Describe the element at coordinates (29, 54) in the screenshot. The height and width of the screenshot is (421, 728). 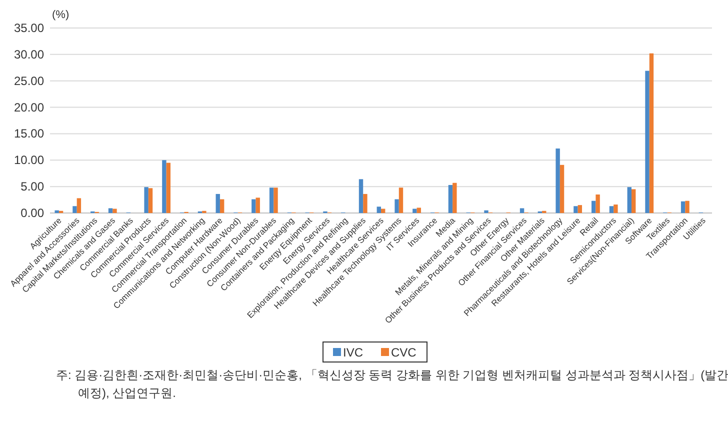
I see `y-tick-label: 30.00` at that location.